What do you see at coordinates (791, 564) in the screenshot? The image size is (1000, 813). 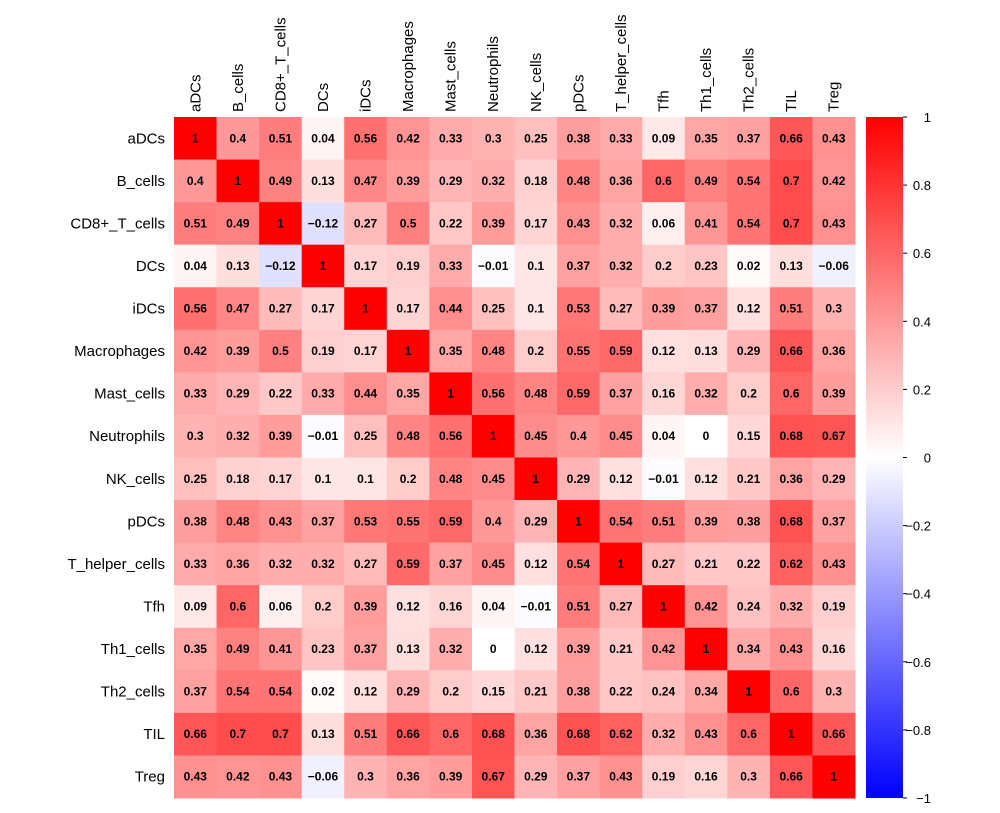 I see `cell-value-T_helper_cells-TIL: 0.62` at bounding box center [791, 564].